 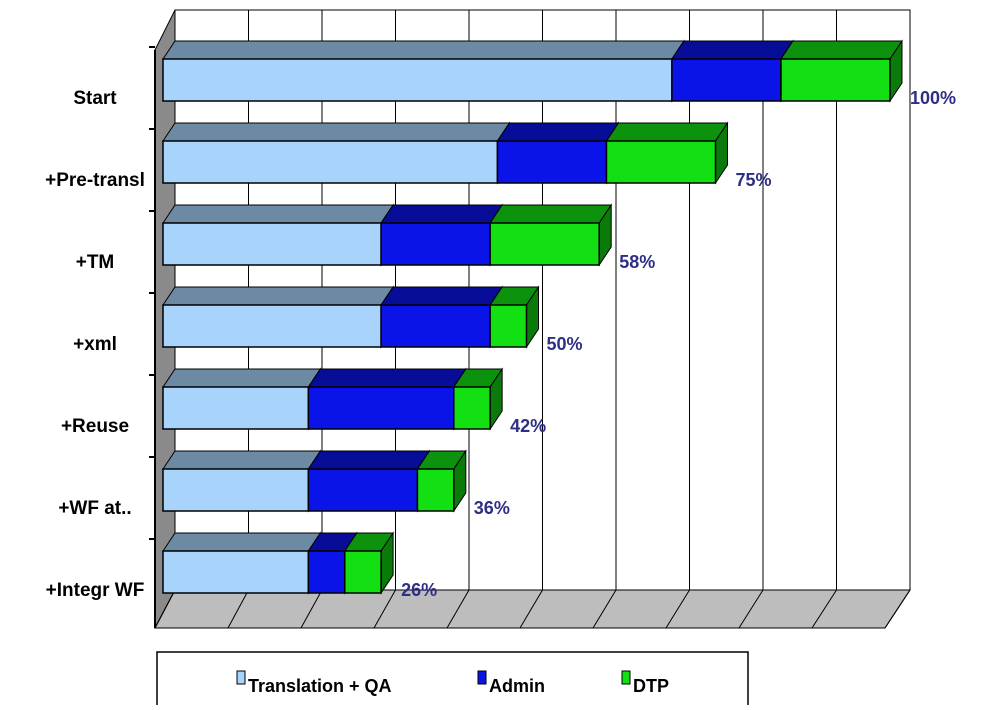 I want to click on legend-label: Translation + QA, so click(x=320, y=686).